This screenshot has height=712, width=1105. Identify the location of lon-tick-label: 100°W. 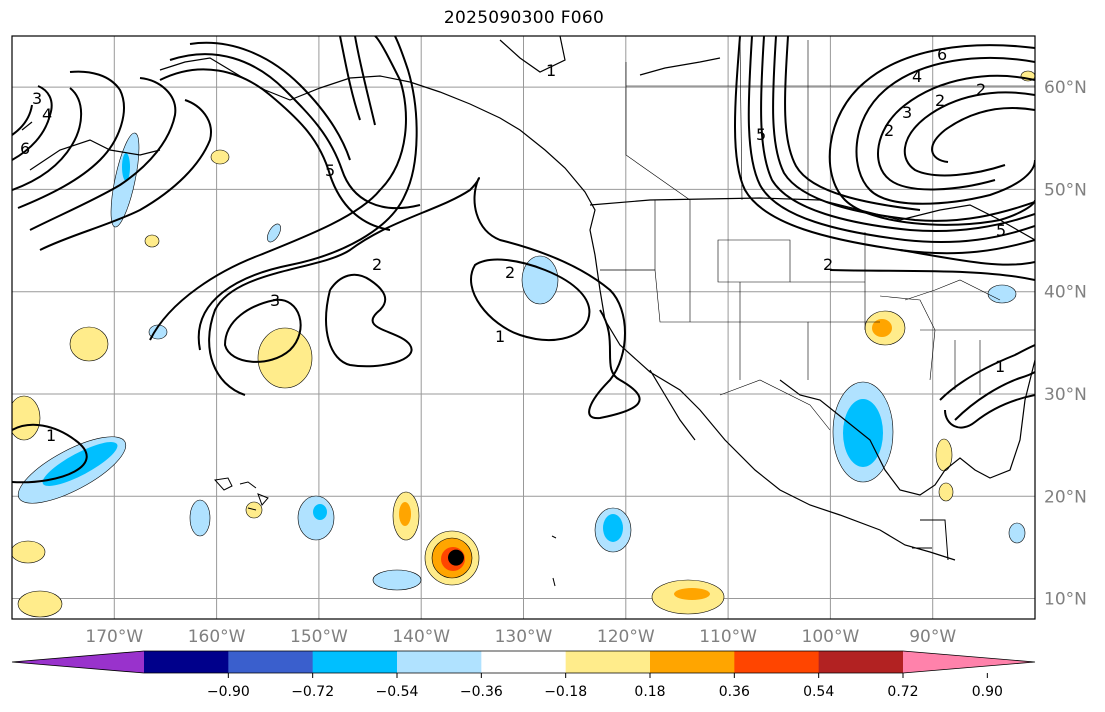
(831, 637).